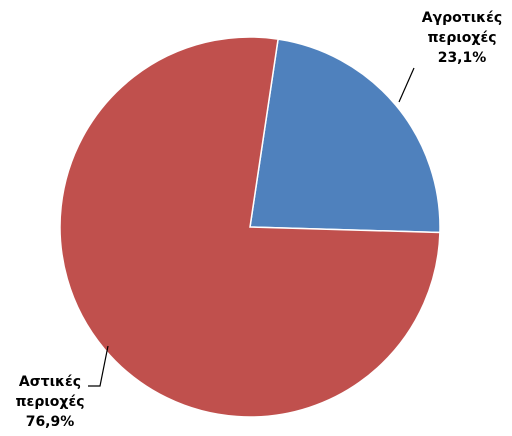 The width and height of the screenshot is (512, 436). Describe the element at coordinates (462, 28) in the screenshot. I see `category-label: Αγροτικές περιοχές` at that location.